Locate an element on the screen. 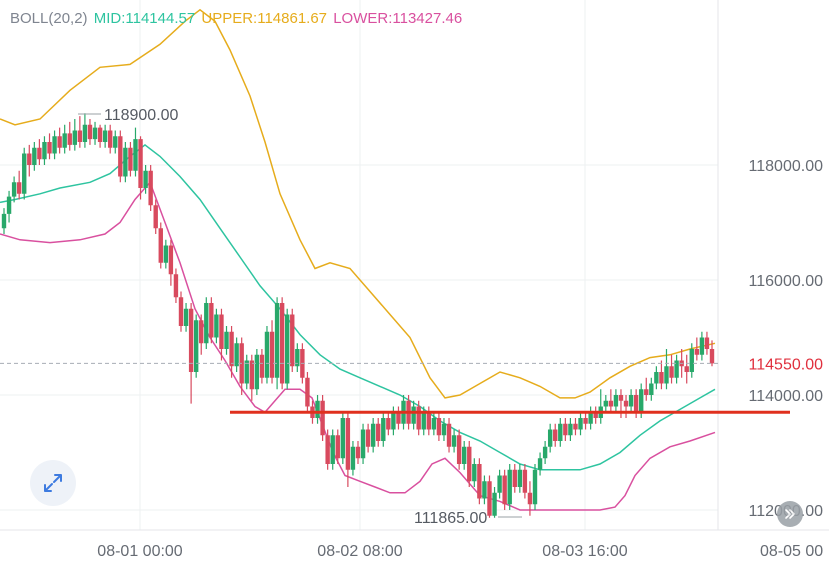  y-tick-label: 118000.00 is located at coordinates (786, 166).